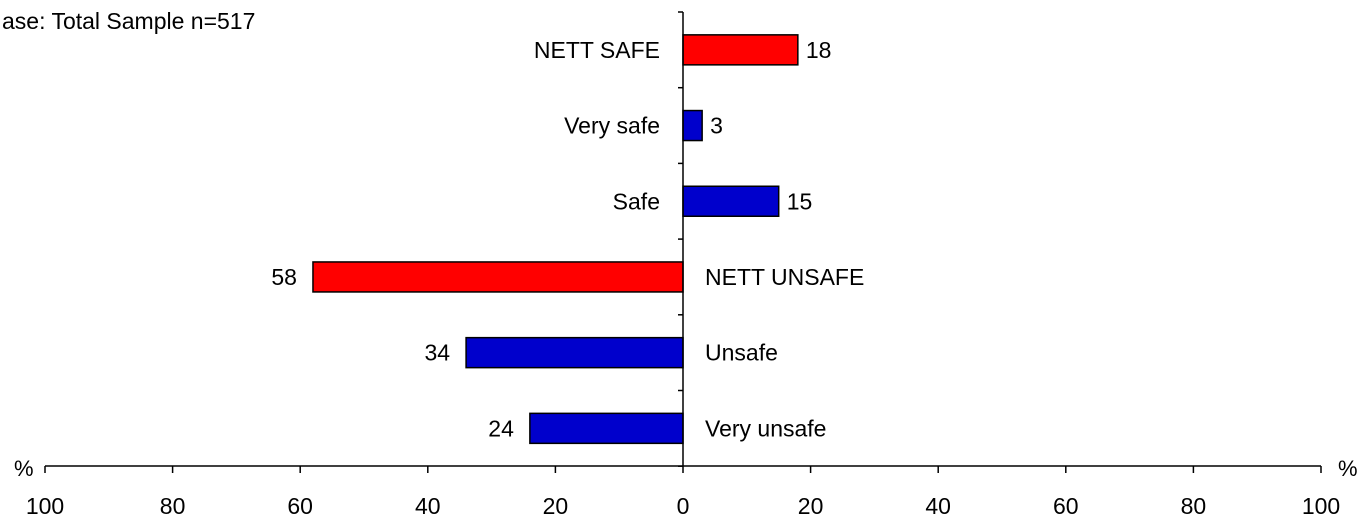 This screenshot has width=1363, height=520. What do you see at coordinates (24, 468) in the screenshot?
I see `x-unit-left: %` at bounding box center [24, 468].